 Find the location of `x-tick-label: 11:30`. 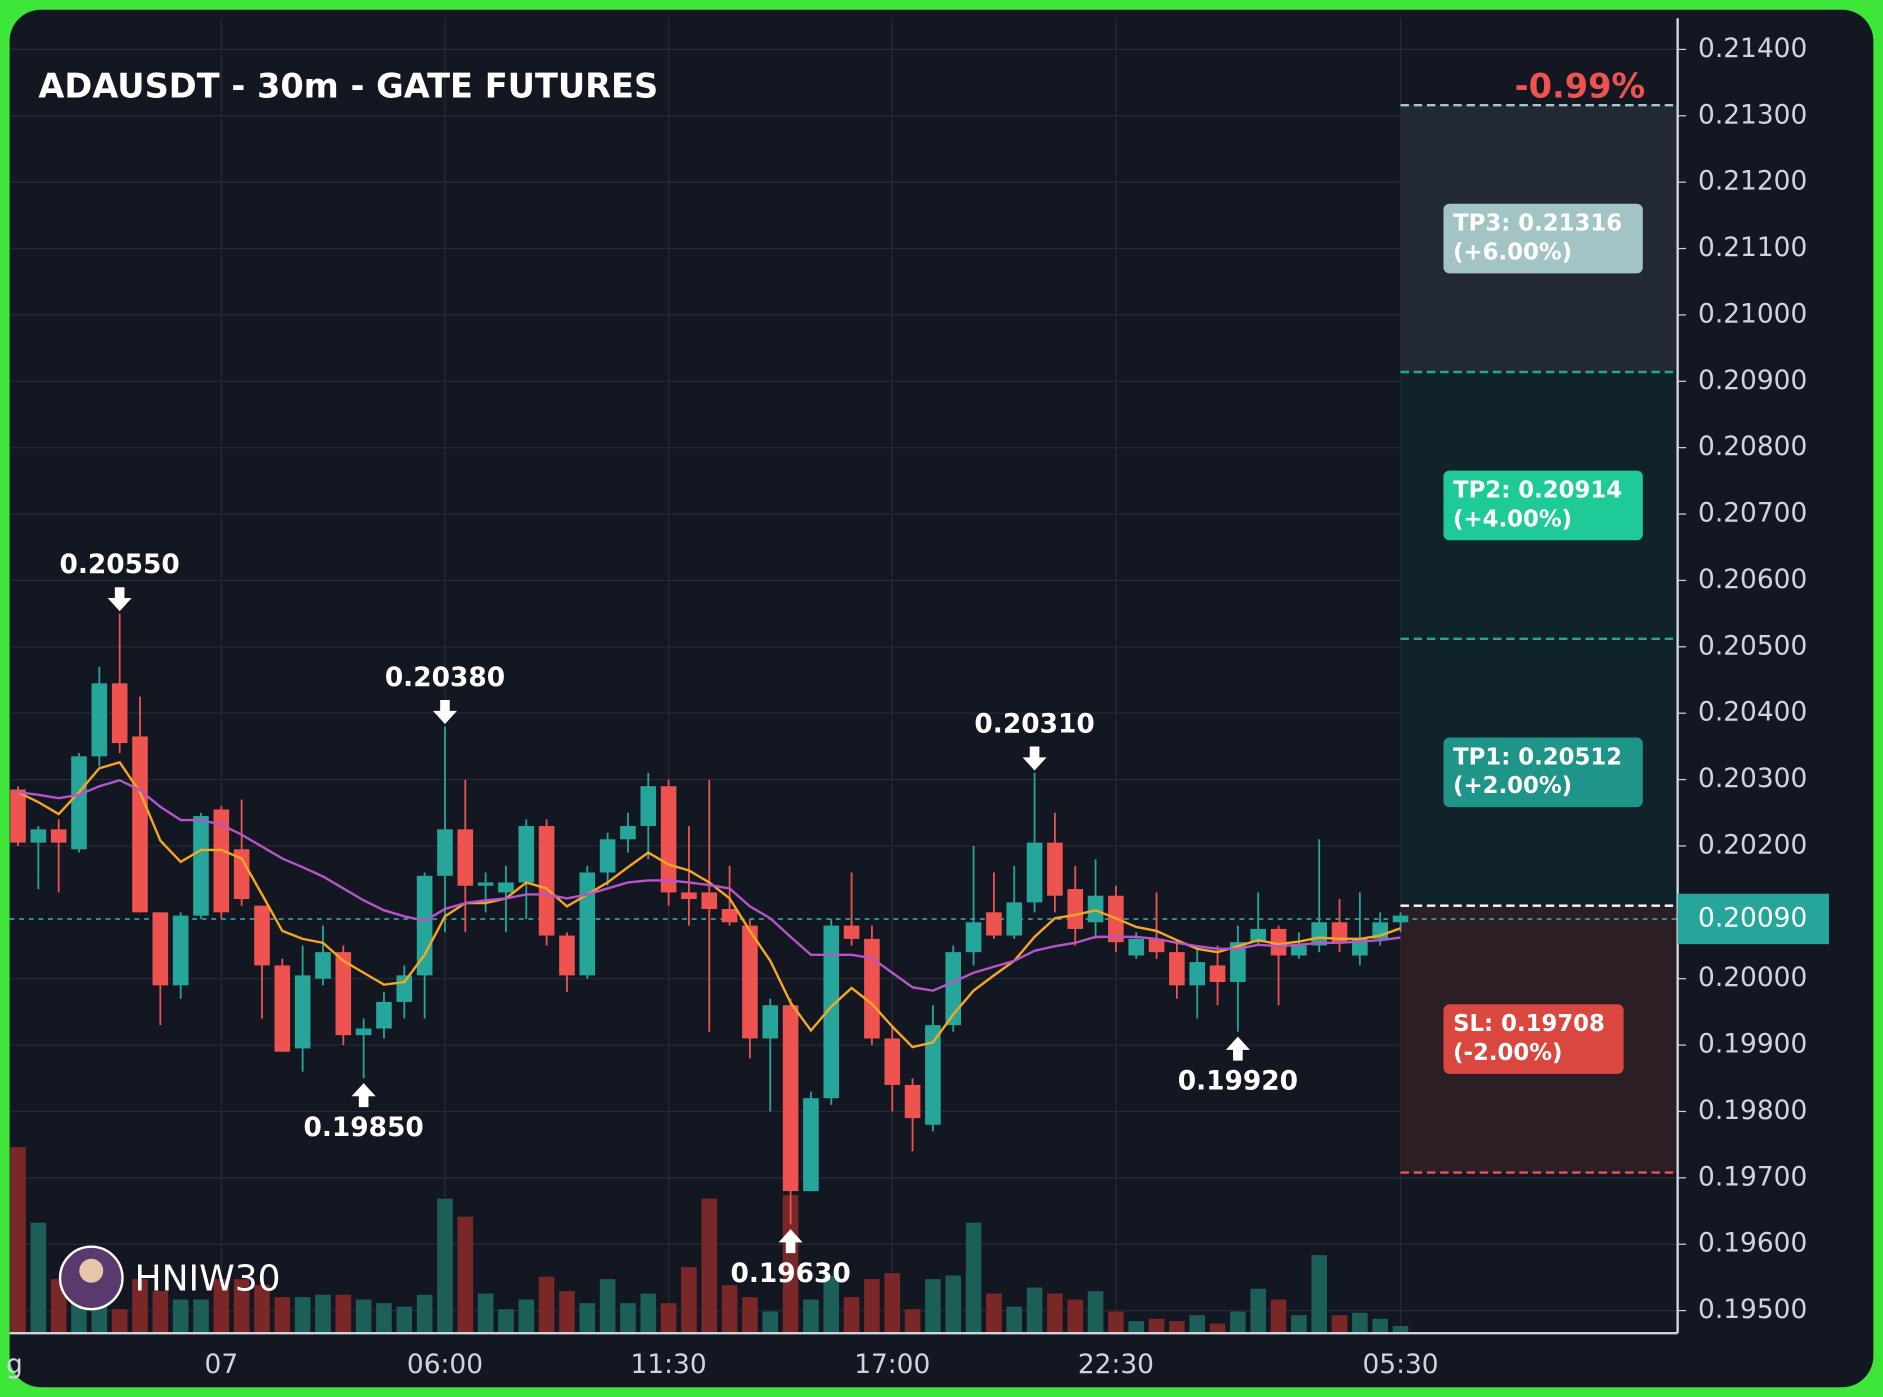

x-tick-label: 11:30 is located at coordinates (669, 1364).